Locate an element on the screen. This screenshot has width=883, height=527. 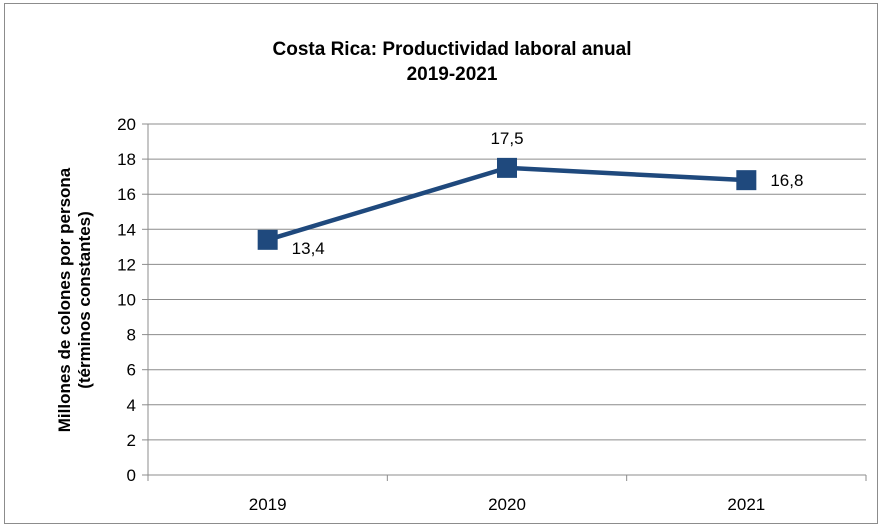
y-tick-label: 18 is located at coordinates (126, 159).